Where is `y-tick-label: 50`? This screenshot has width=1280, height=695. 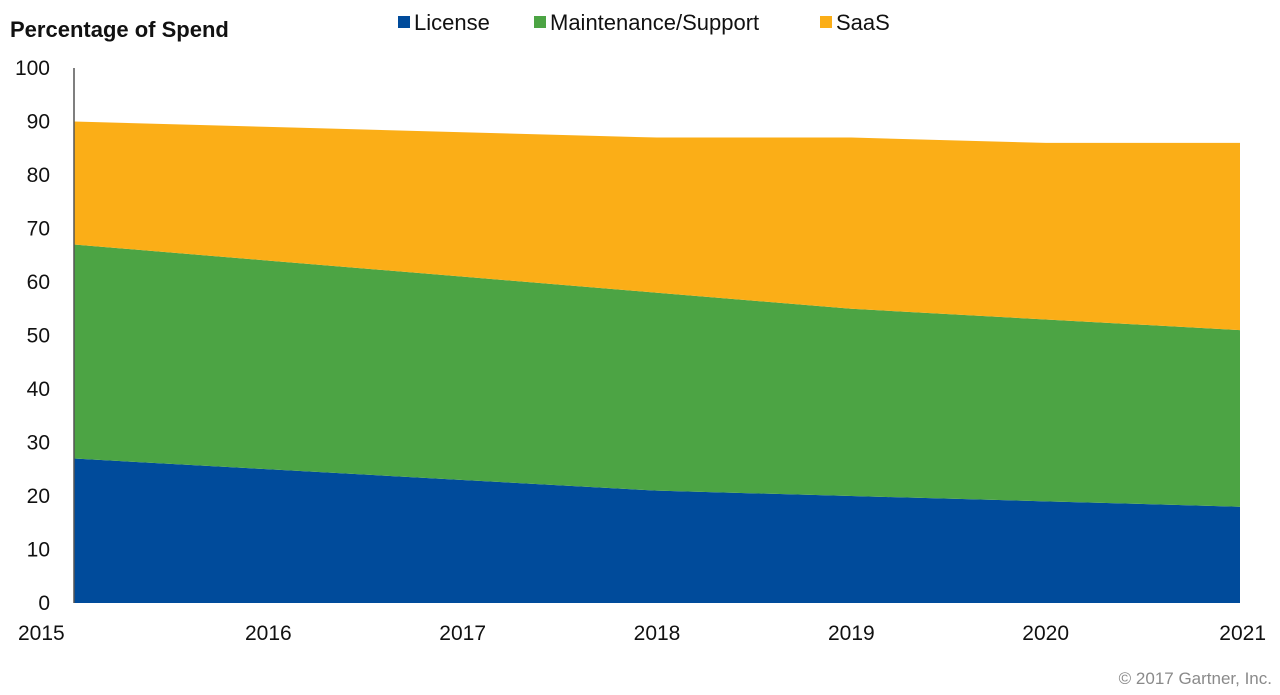
y-tick-label: 50 is located at coordinates (38, 336).